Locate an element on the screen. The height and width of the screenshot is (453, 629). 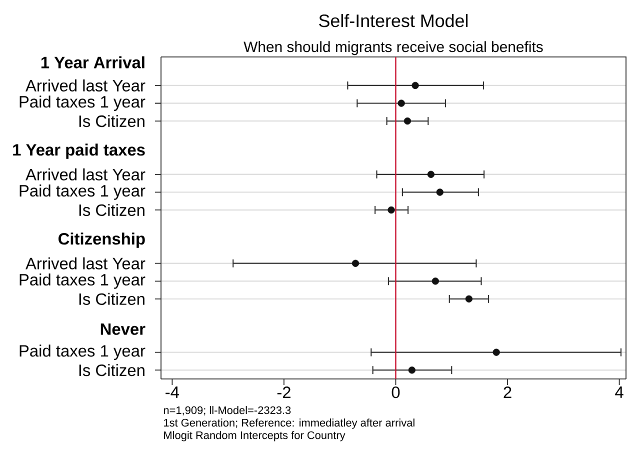
text: n=1,909; ll-Model=-2323.3 is located at coordinates (227, 411).